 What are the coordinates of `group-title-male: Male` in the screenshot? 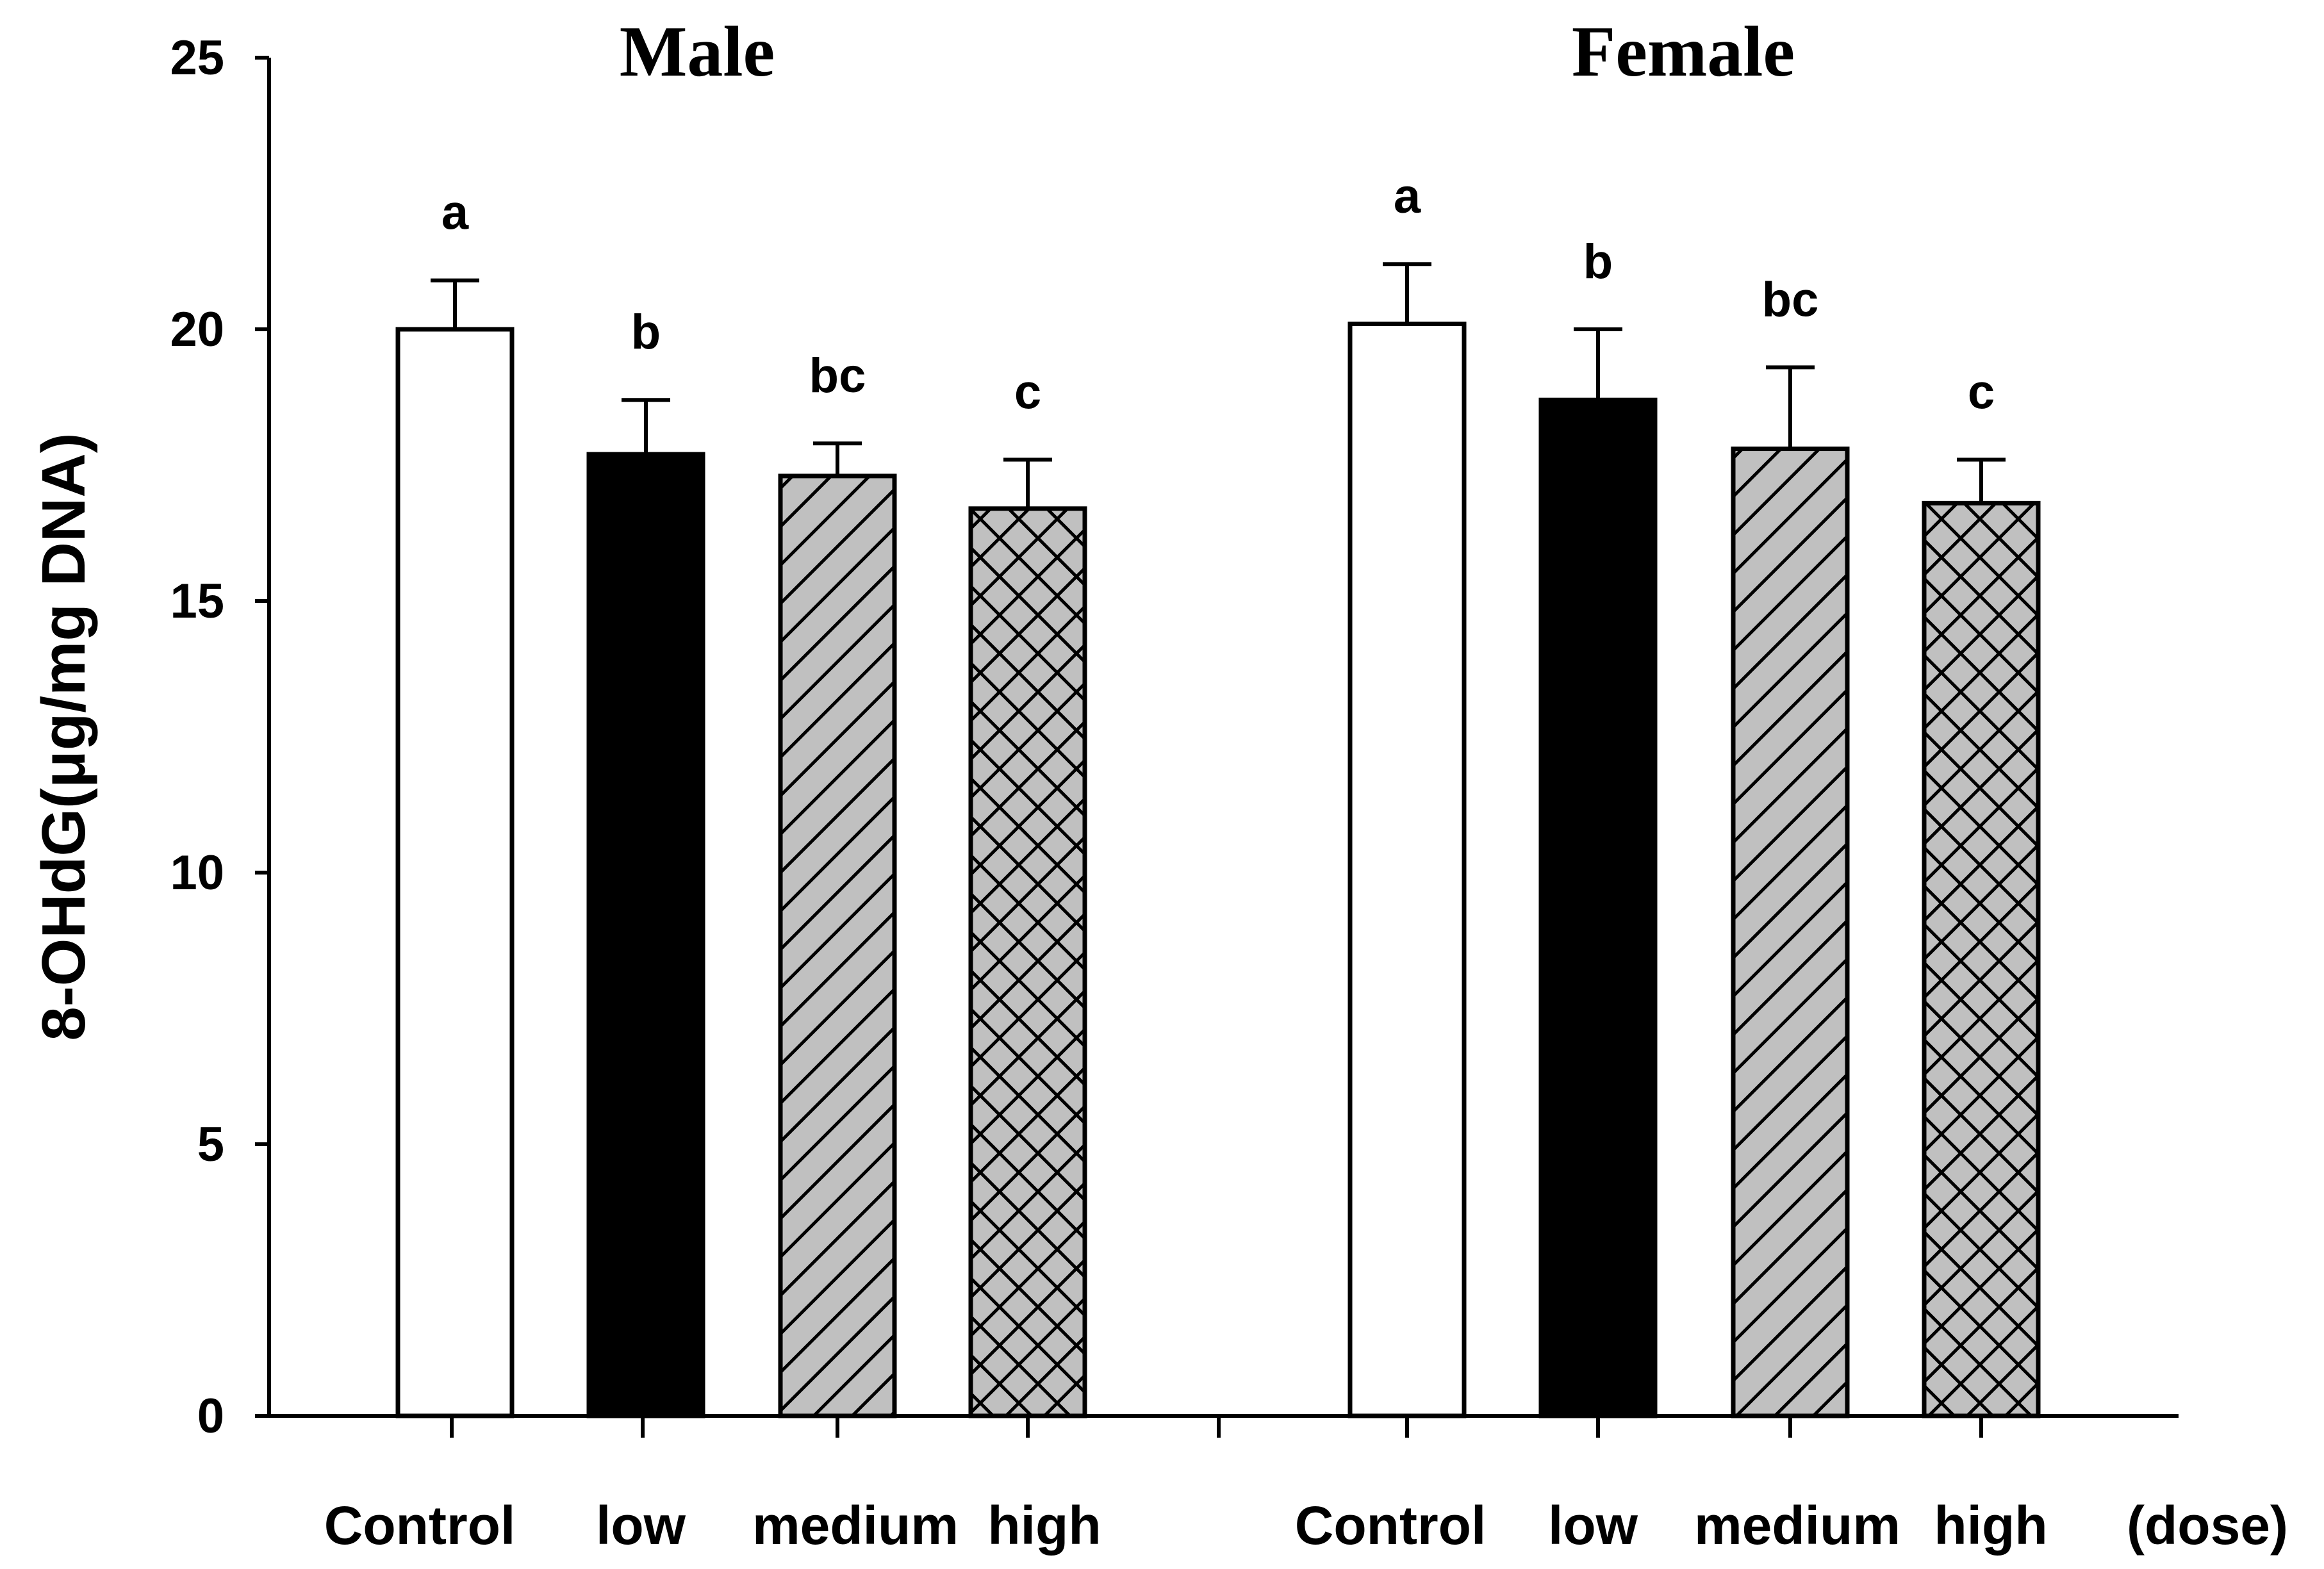 It's located at (697, 52).